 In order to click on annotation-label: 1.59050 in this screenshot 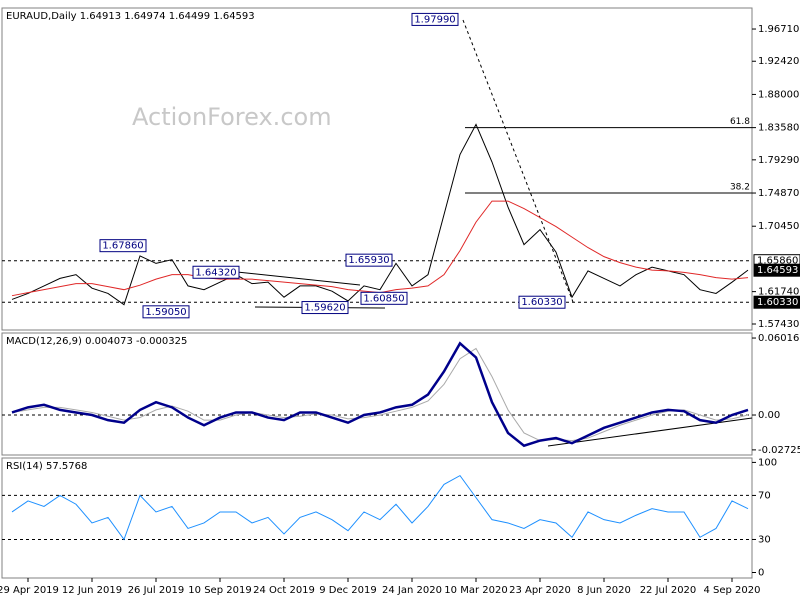, I will do `click(165, 312)`.